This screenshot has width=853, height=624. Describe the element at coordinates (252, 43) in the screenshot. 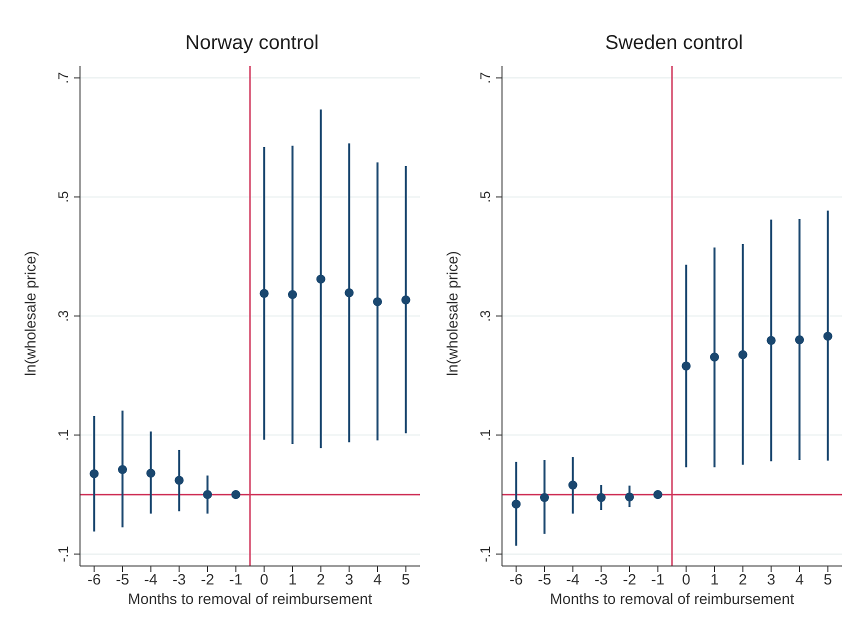

I see `chart-title: Norway control` at that location.